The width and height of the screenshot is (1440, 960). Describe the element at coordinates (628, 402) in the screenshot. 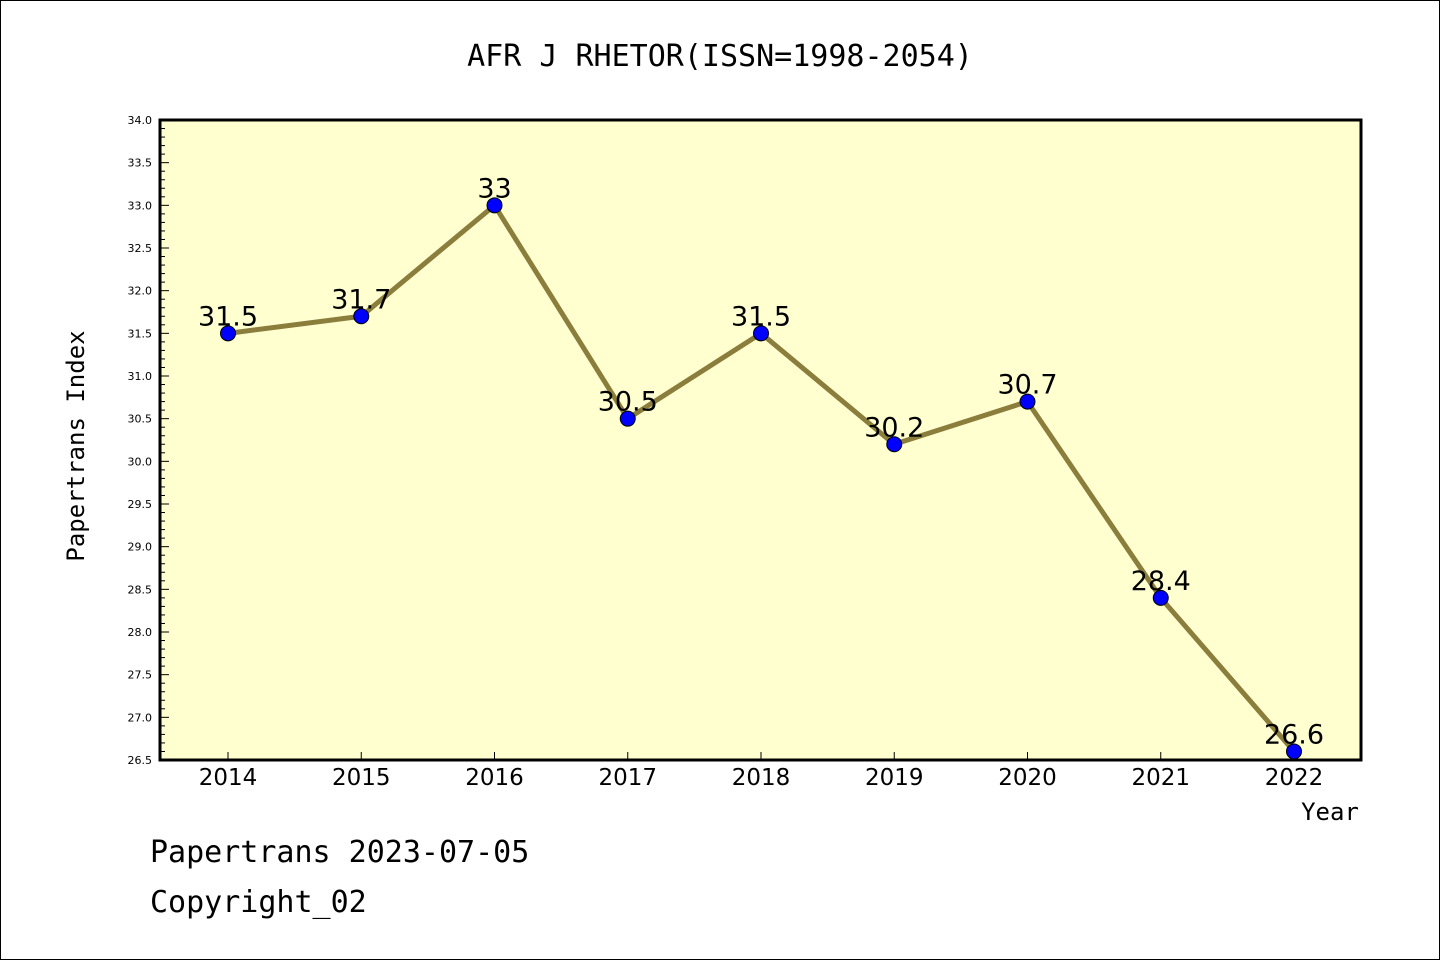

I see `data-label: 30.5` at that location.